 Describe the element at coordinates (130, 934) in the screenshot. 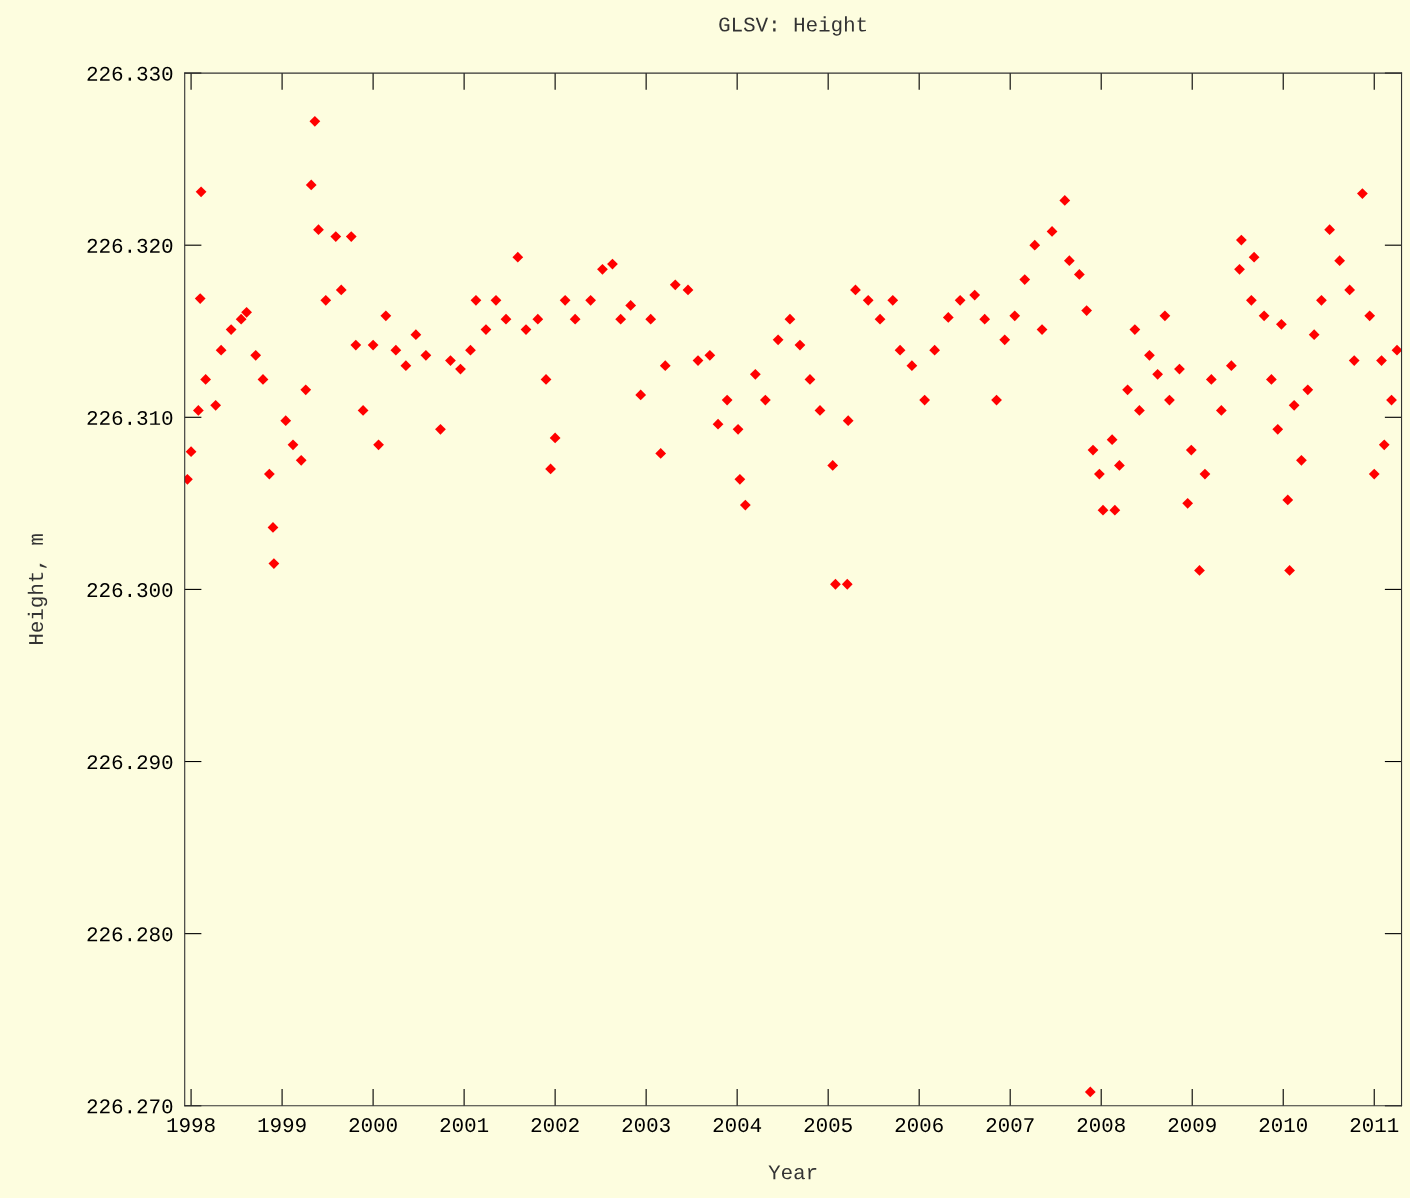

I see `y-tick-label: 226.280` at that location.